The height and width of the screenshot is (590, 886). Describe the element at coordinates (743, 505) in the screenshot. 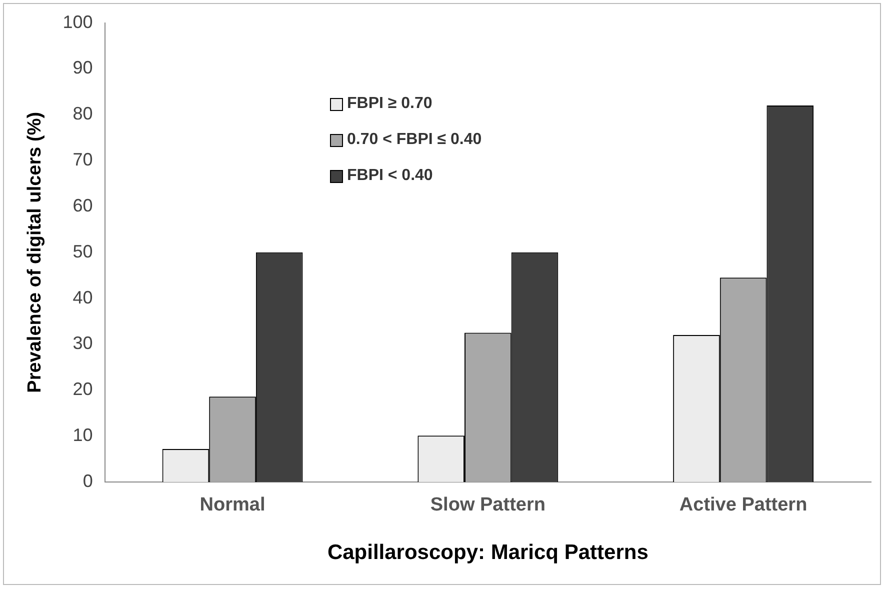

I see `x-tick-label: Active Pattern` at that location.